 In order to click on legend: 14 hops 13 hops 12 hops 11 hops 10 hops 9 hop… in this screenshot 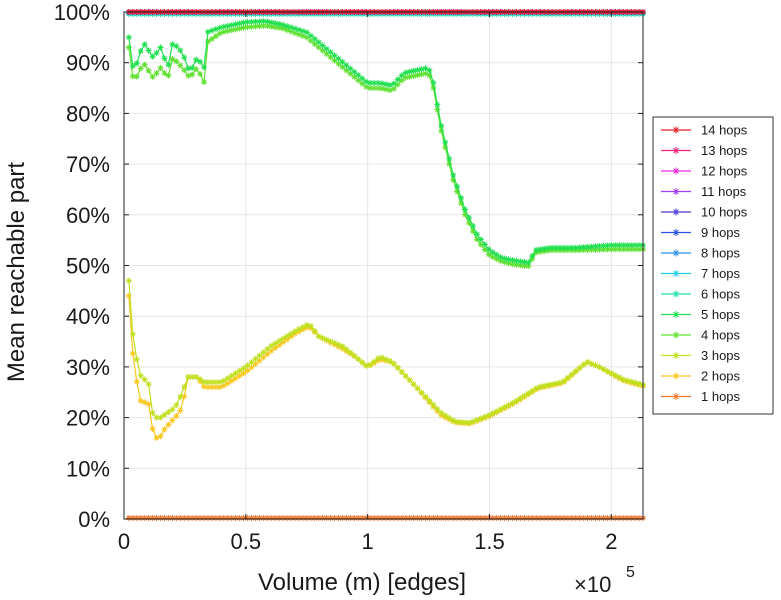, I will do `click(713, 265)`.